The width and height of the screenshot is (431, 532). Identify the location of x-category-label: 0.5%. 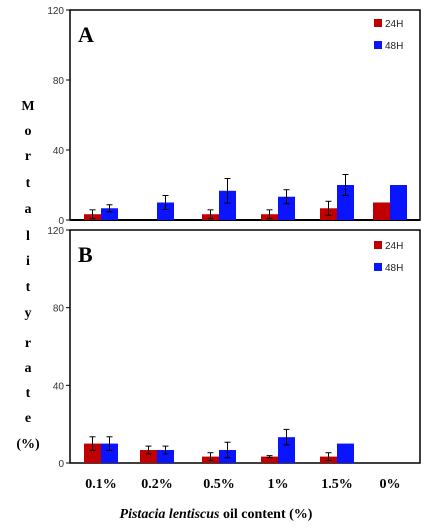
(219, 484).